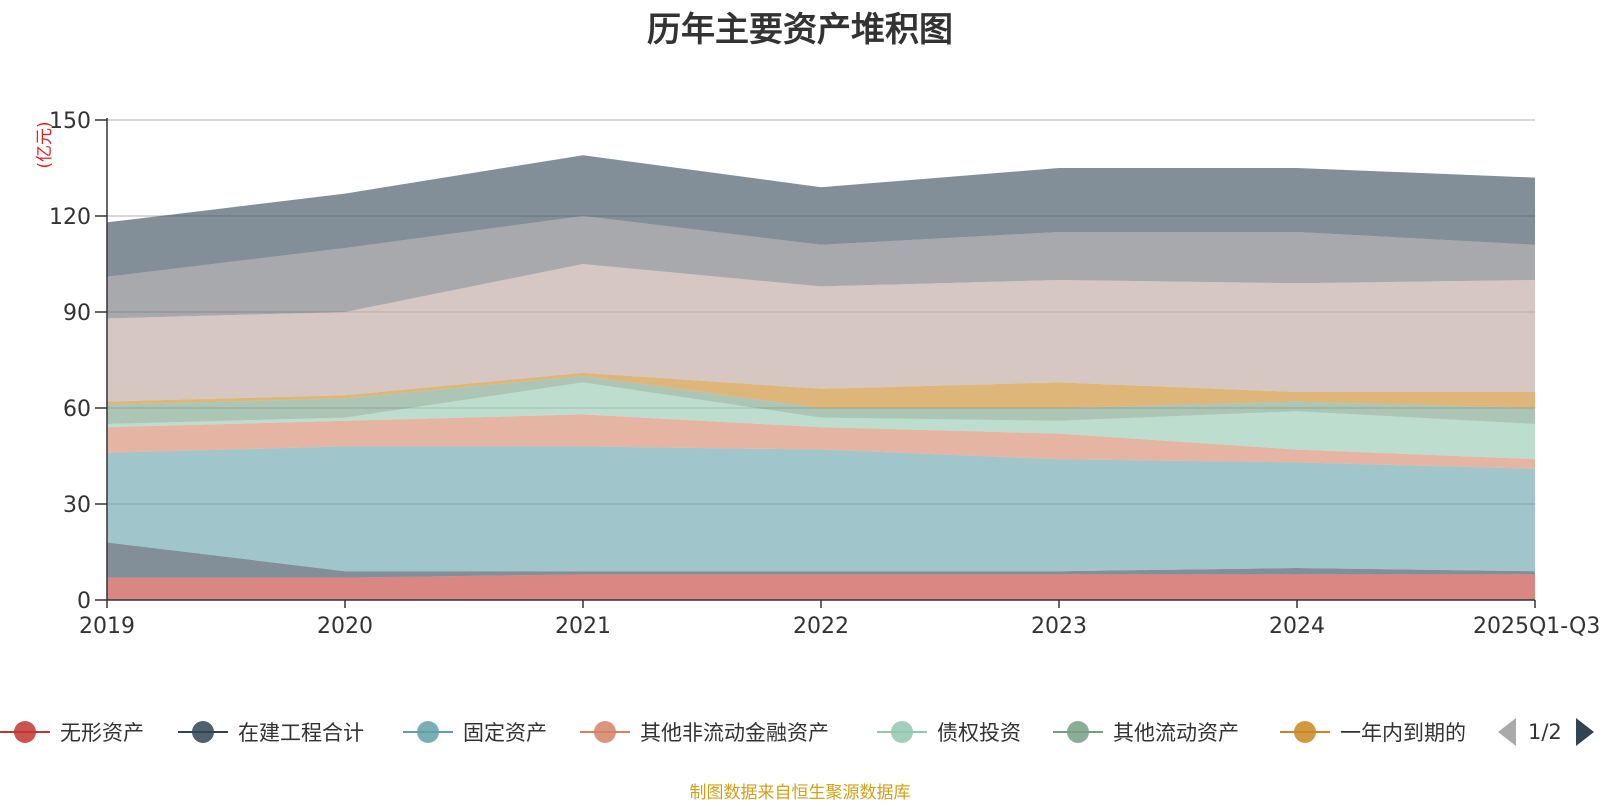 This screenshot has width=1600, height=803. I want to click on legend-item-1: 无形资产, so click(72, 732).